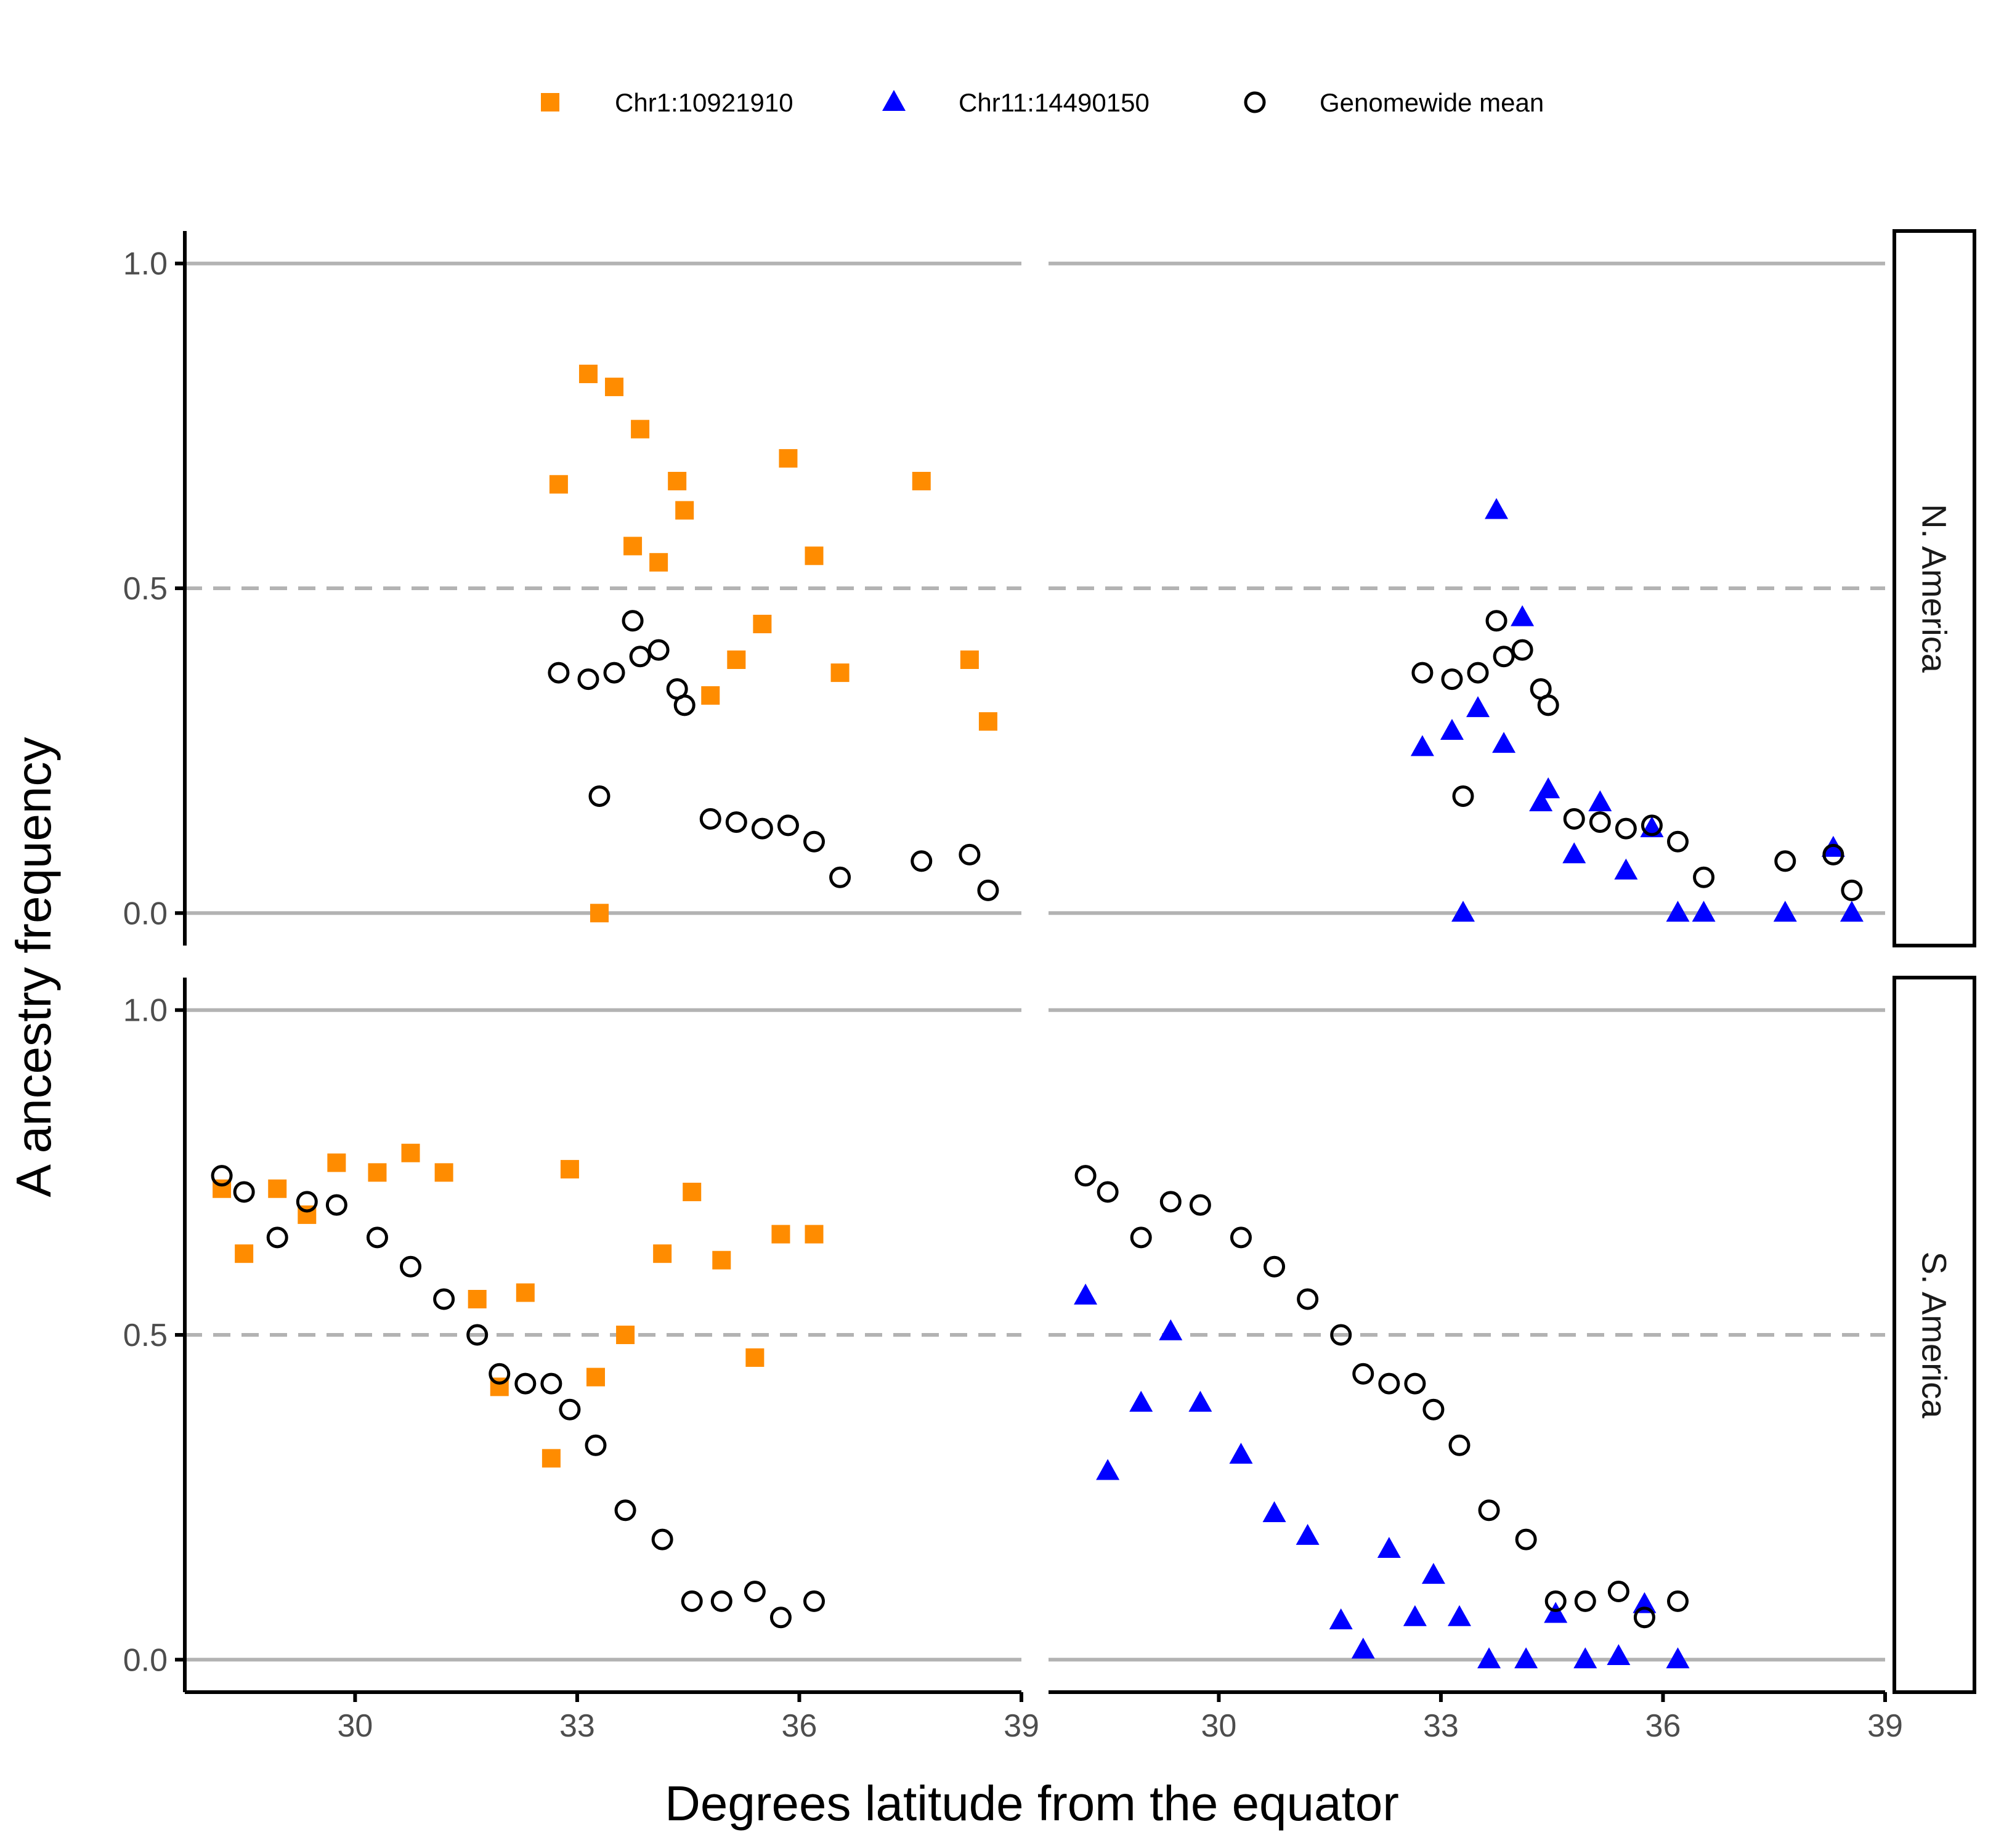 This screenshot has width=1996, height=1848. Describe the element at coordinates (1934, 961) in the screenshot. I see `facet-strips: N. America S. America` at that location.